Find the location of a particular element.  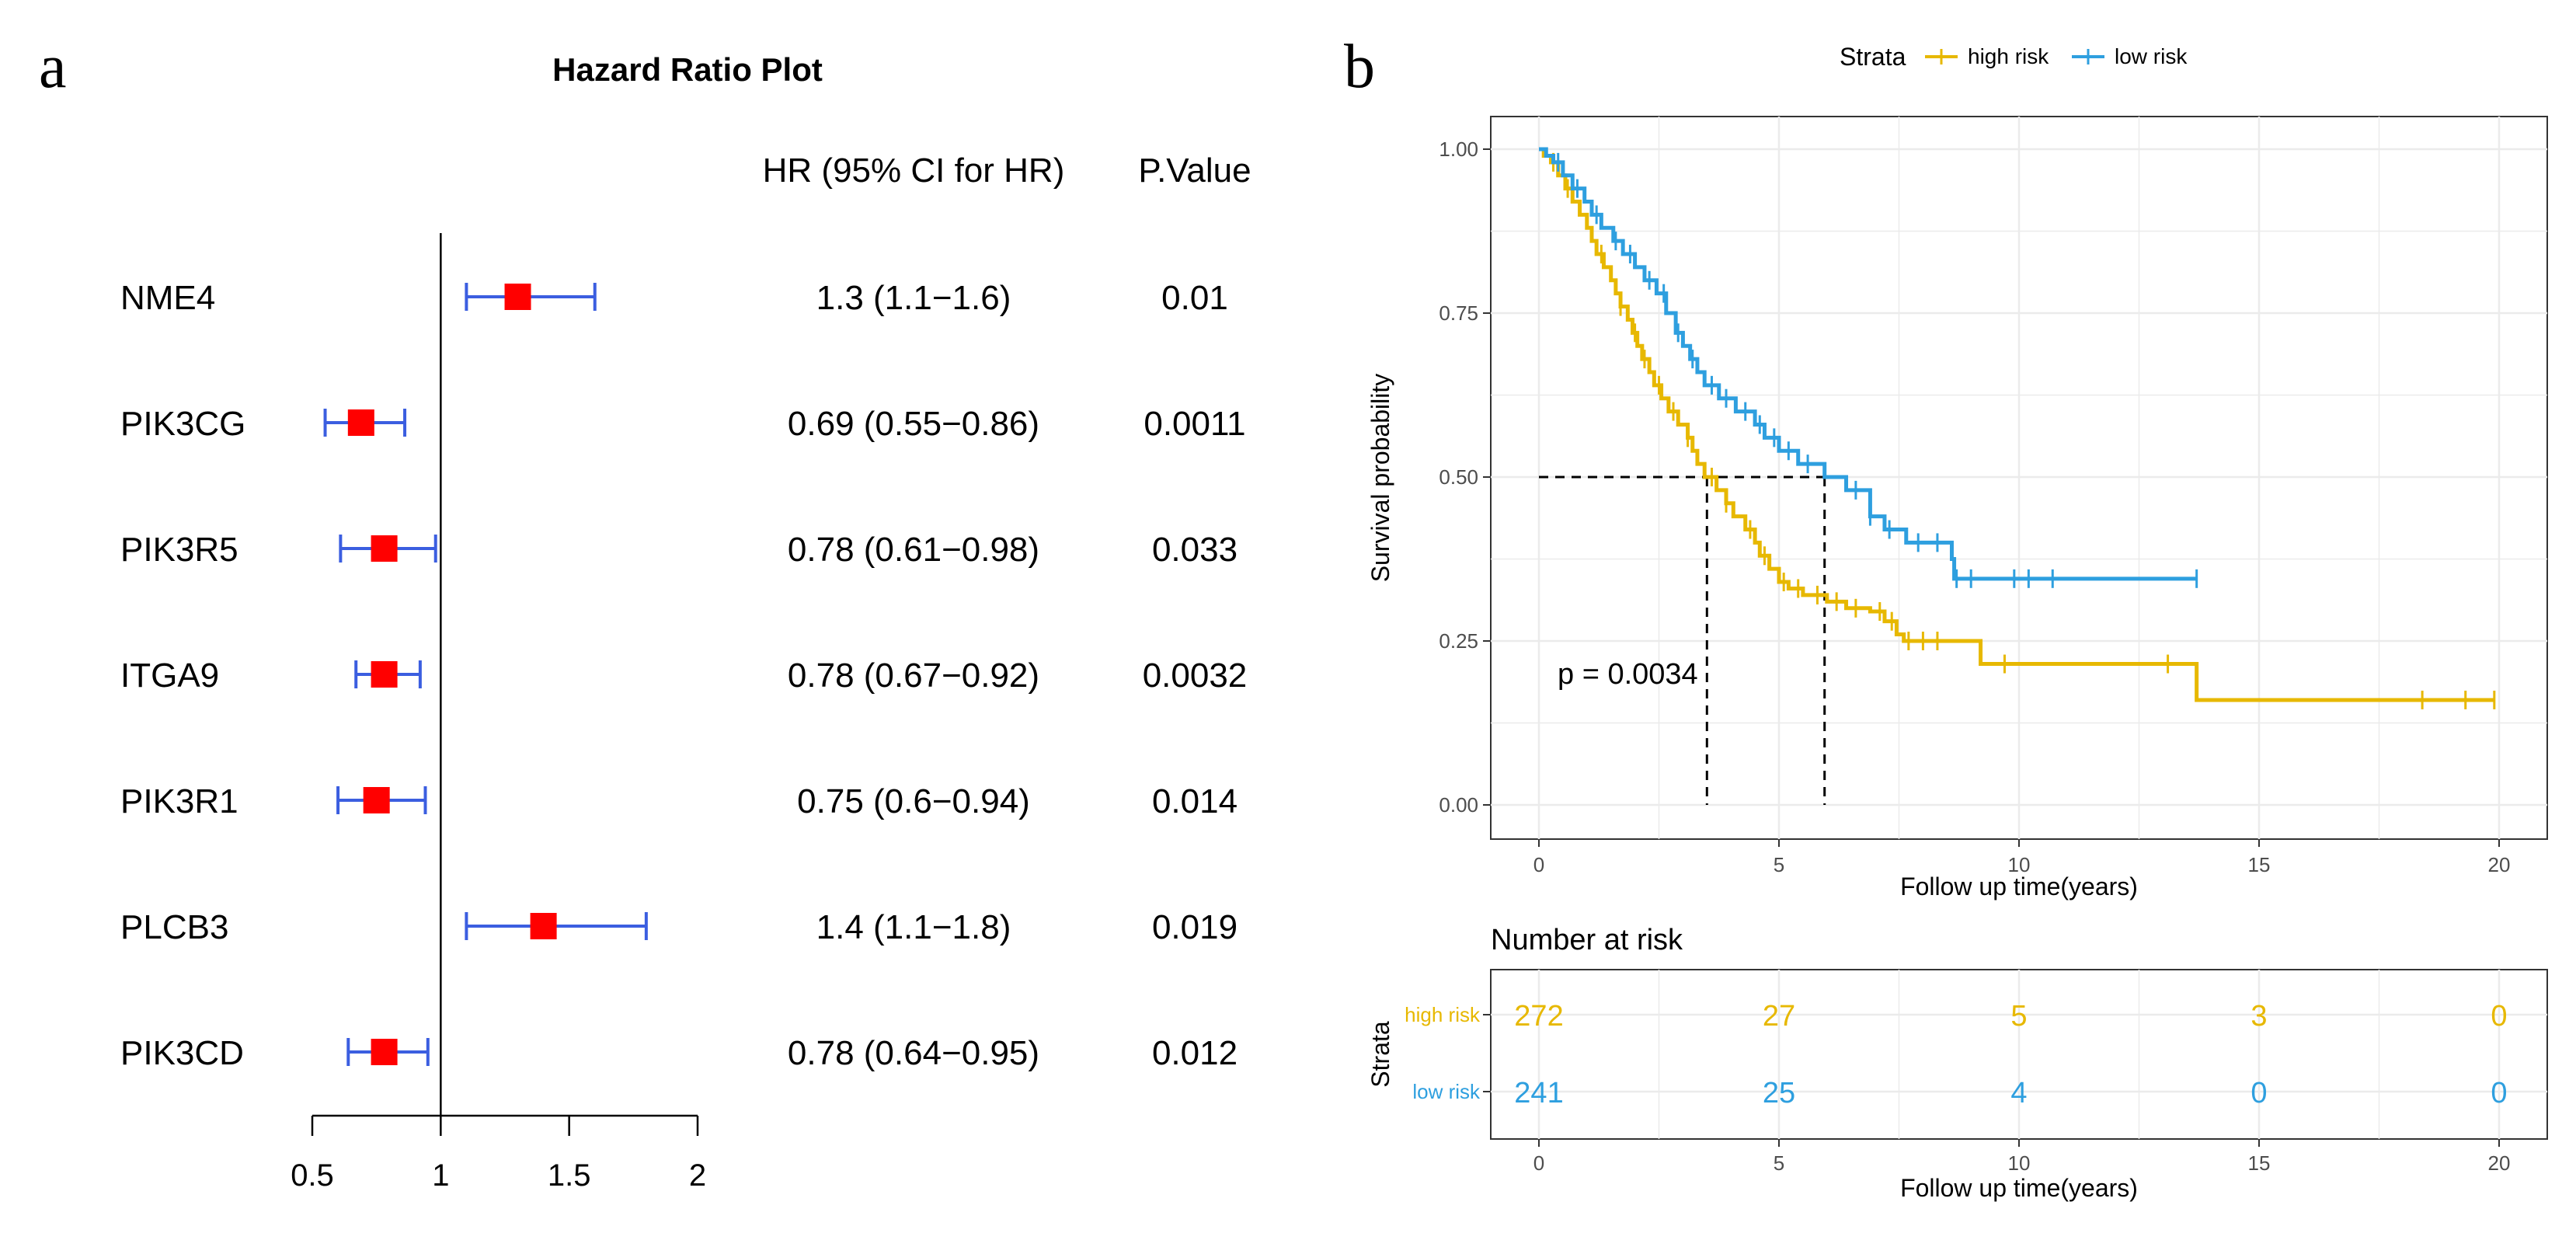

km-y-tick-label: 0.75 is located at coordinates (1458, 313).